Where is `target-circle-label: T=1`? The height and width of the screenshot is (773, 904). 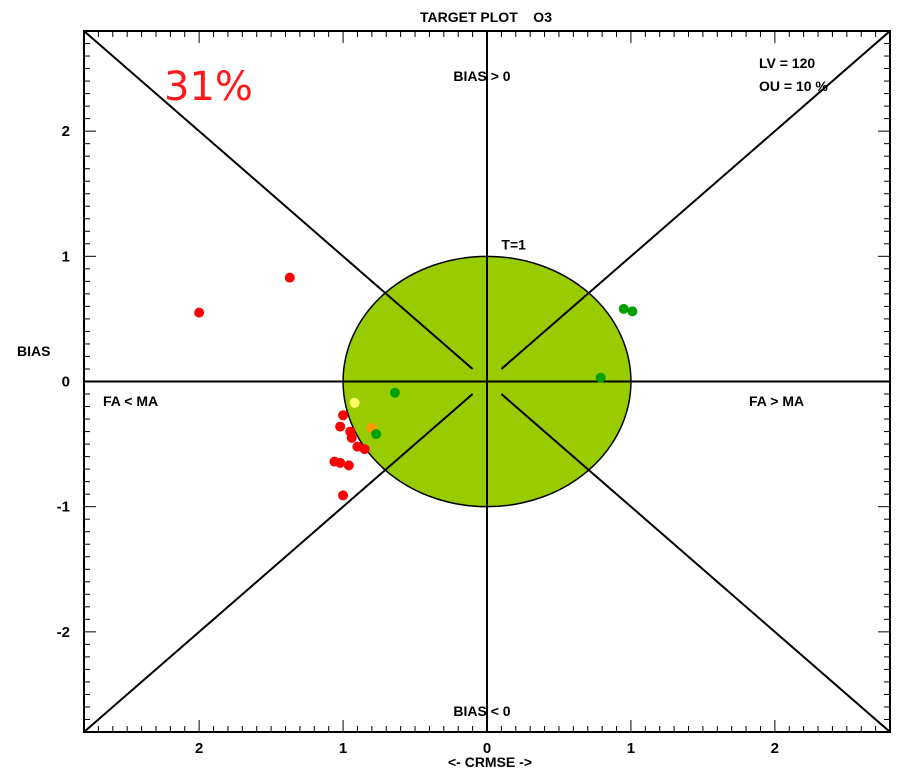 target-circle-label: T=1 is located at coordinates (513, 244).